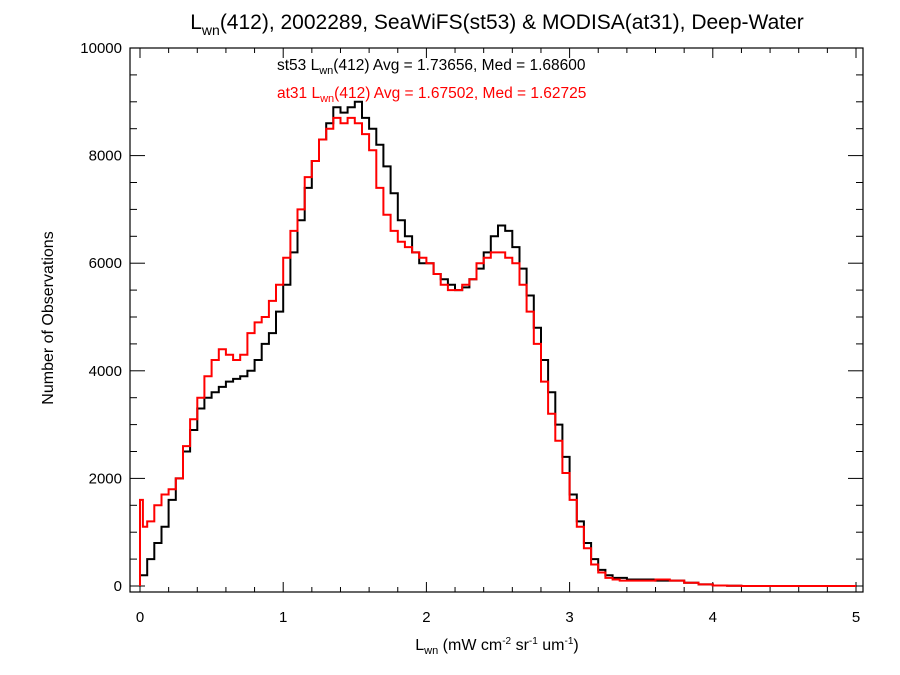  Describe the element at coordinates (298, 65) in the screenshot. I see `annotation-st53-pre: st53 L` at that location.